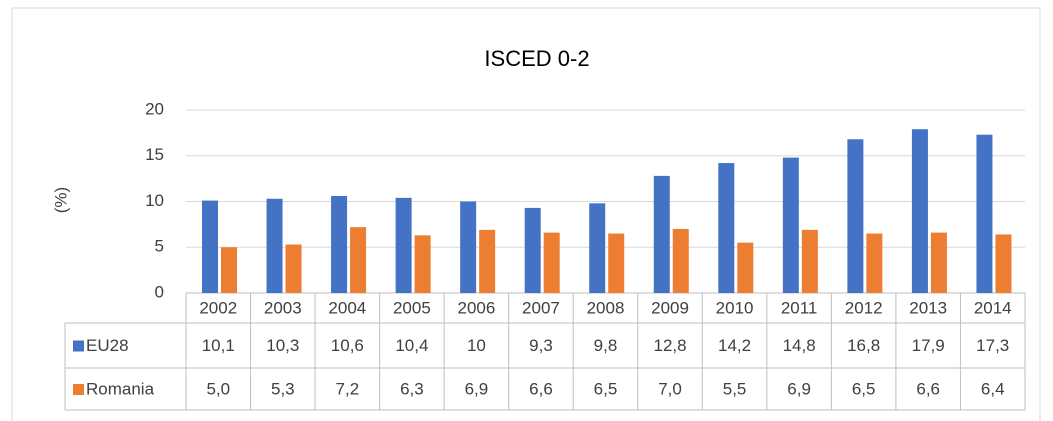  I want to click on y-tick-label: 20, so click(154, 108).